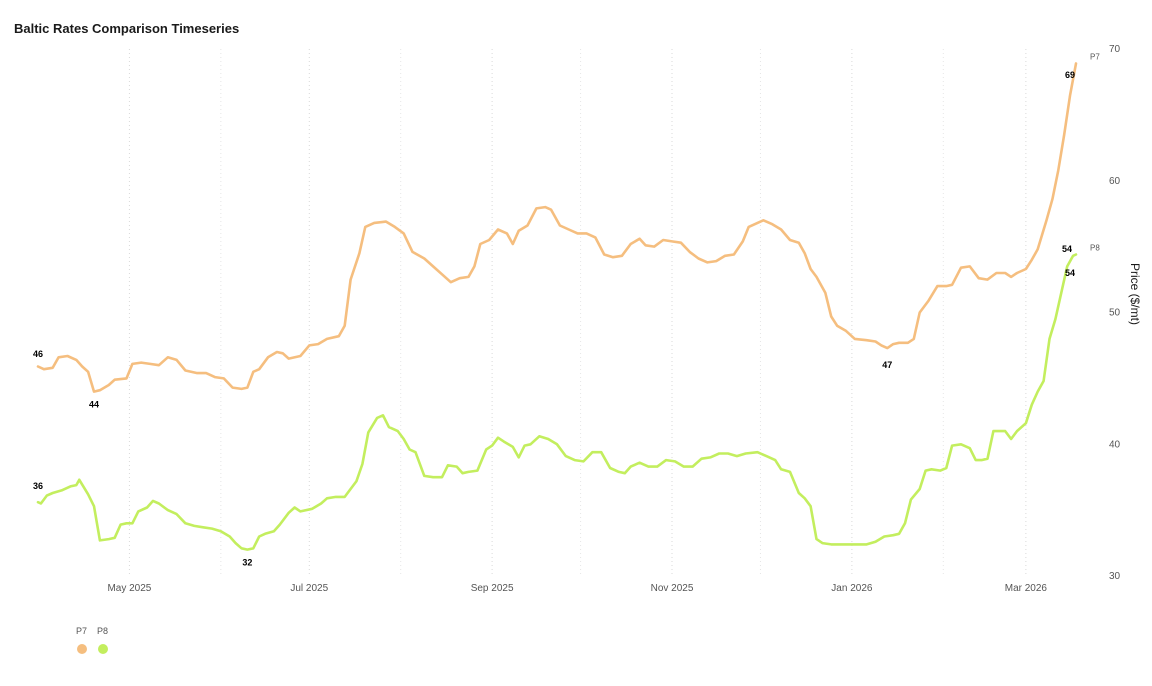 The height and width of the screenshot is (686, 1152). What do you see at coordinates (852, 588) in the screenshot?
I see `x-tick-label: Jan 2026` at bounding box center [852, 588].